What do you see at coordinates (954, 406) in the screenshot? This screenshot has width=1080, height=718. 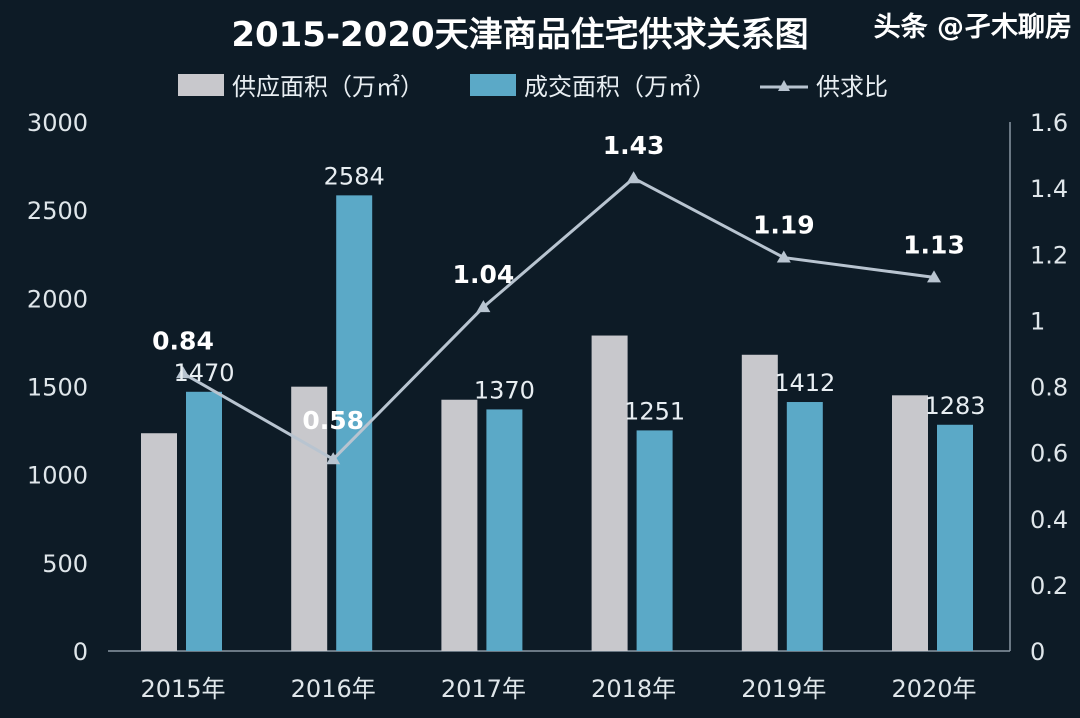 I see `deal-value-label: 1283` at bounding box center [954, 406].